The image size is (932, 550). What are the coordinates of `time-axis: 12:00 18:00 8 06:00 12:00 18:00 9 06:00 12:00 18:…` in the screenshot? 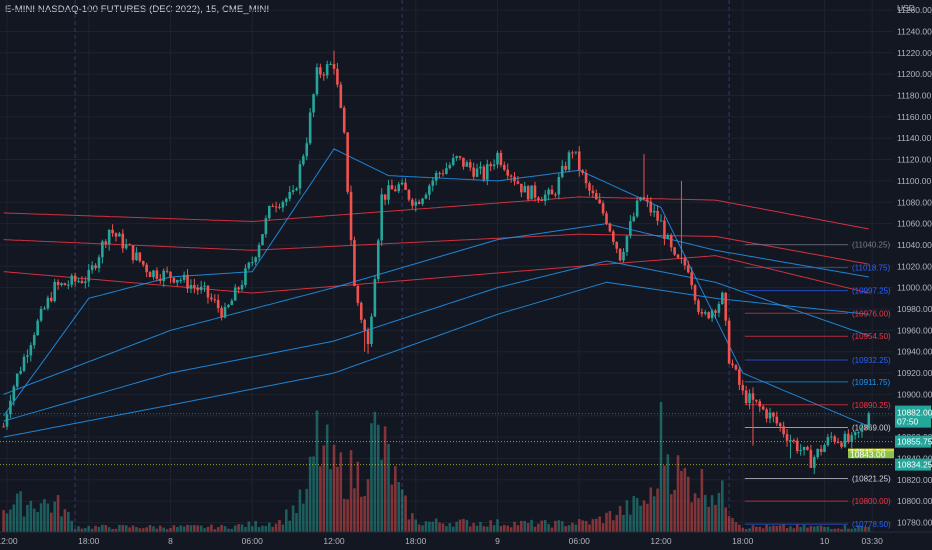 It's located at (466, 540).